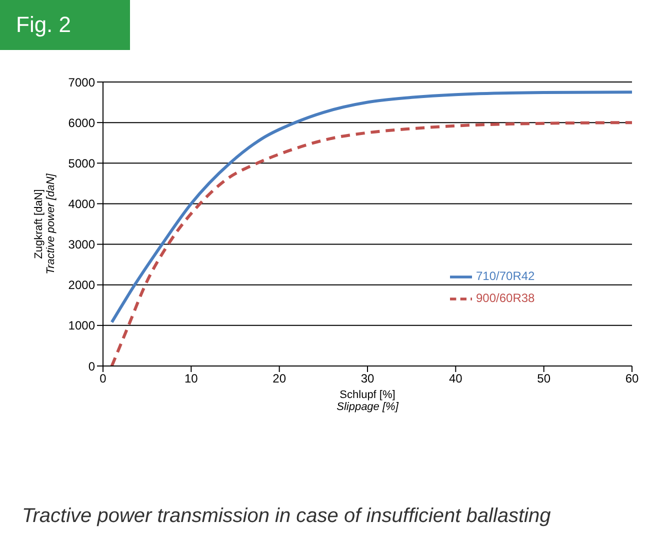 The height and width of the screenshot is (538, 647). Describe the element at coordinates (368, 401) in the screenshot. I see `x-axis-title: Schlupf [%] Slippage [%]` at that location.